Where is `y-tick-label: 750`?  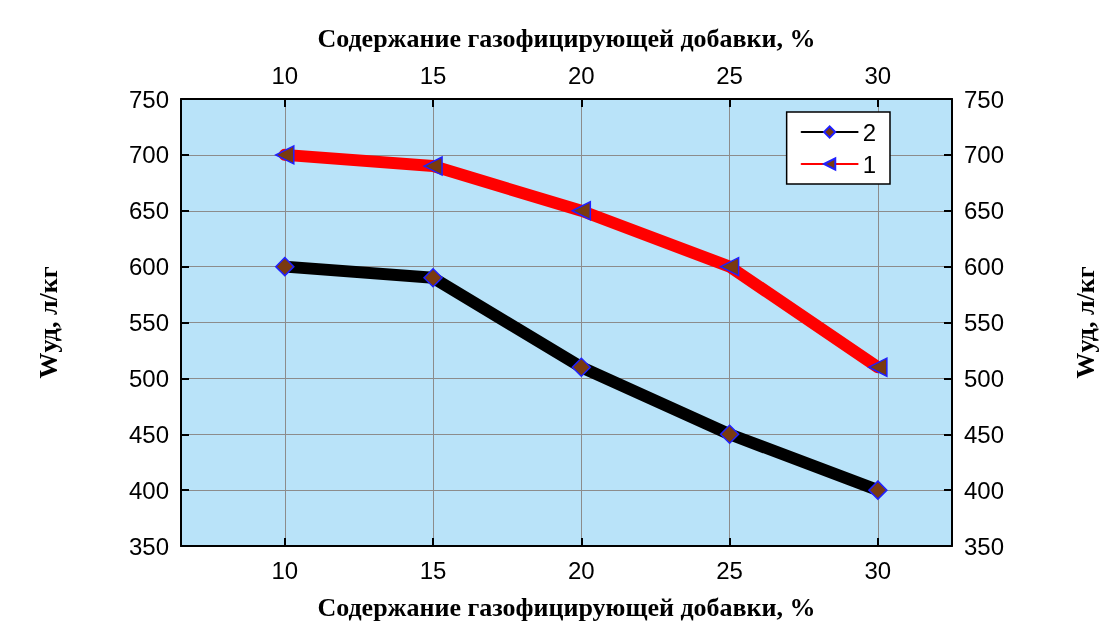
y-tick-label: 750 is located at coordinates (148, 99).